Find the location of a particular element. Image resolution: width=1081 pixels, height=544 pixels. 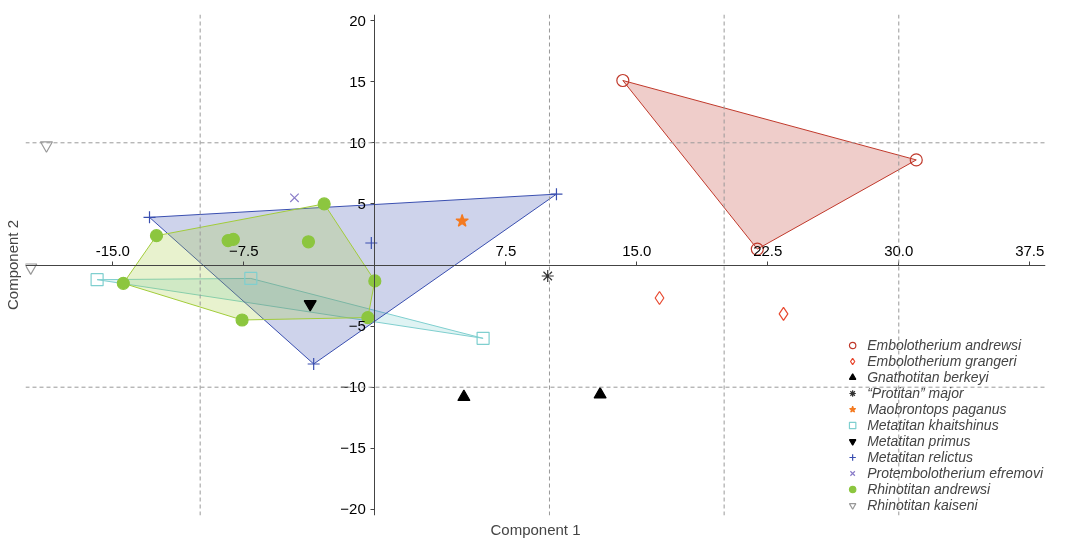

x-axis-title: Component 1 is located at coordinates (535, 529).